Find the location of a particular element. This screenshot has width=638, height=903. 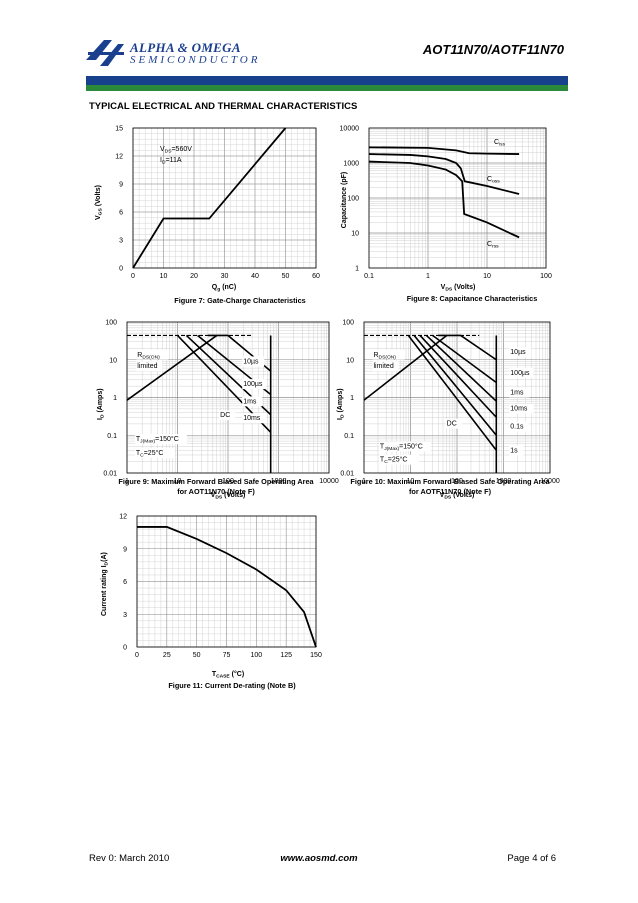

fig8-xtick: 0.1 is located at coordinates (369, 276).